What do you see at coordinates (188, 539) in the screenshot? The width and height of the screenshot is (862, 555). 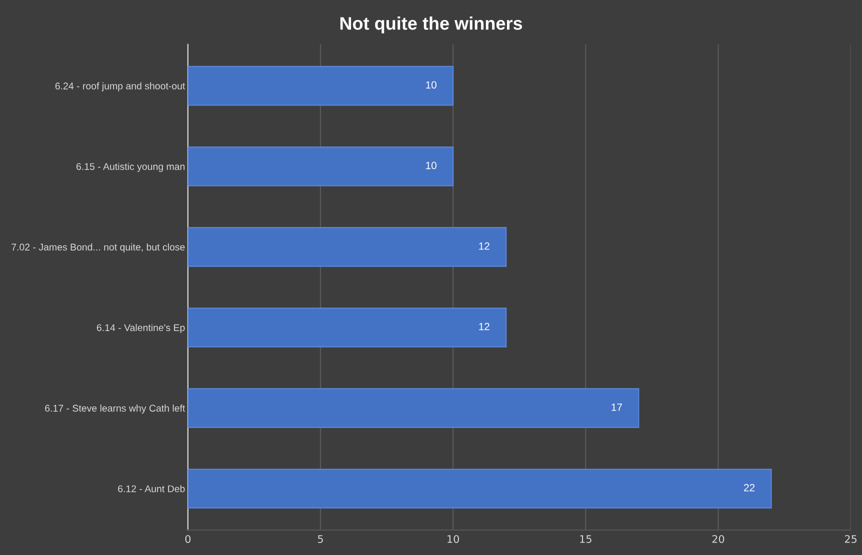 I see `x-tick-label: 0` at bounding box center [188, 539].